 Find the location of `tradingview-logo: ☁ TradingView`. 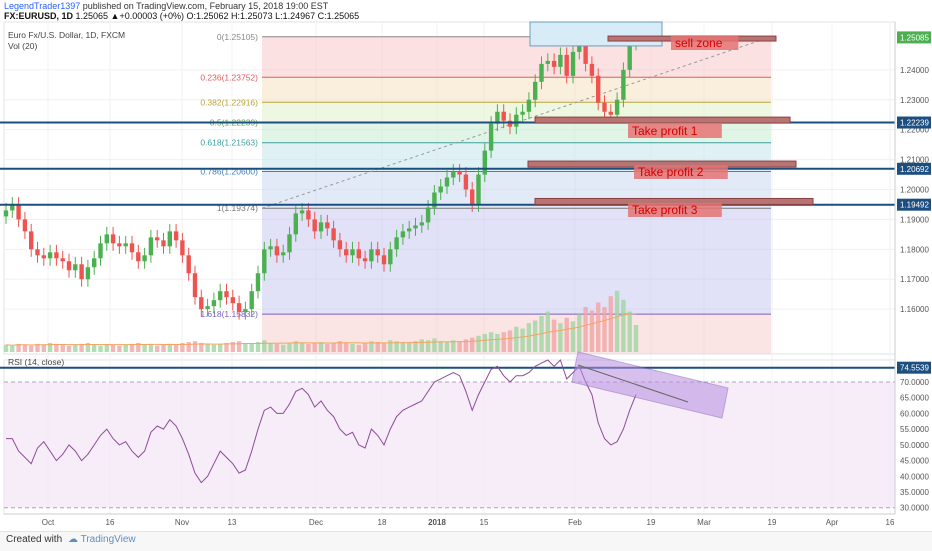

tradingview-logo: ☁ TradingView is located at coordinates (102, 539).